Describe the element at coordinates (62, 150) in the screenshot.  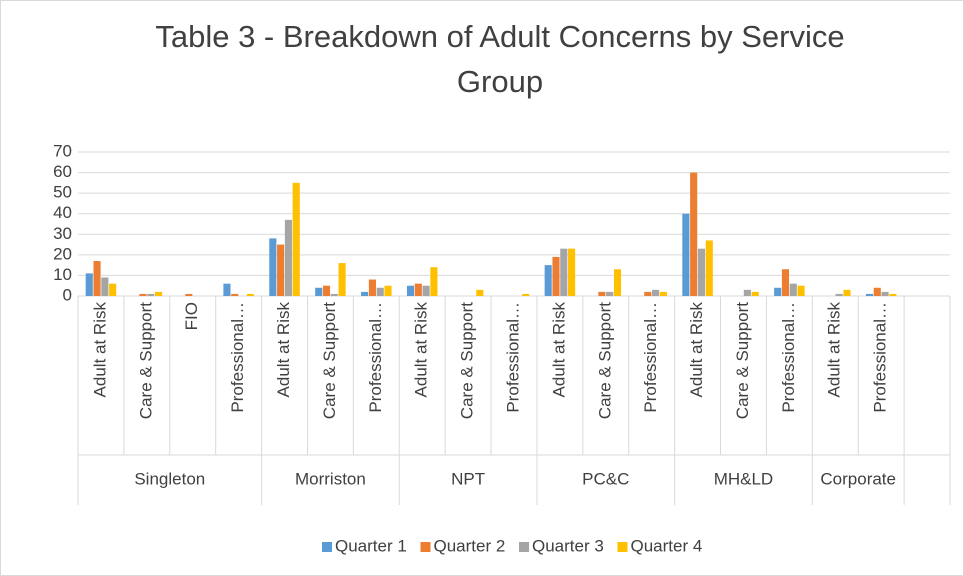
I see `y-tick-label: 70` at that location.